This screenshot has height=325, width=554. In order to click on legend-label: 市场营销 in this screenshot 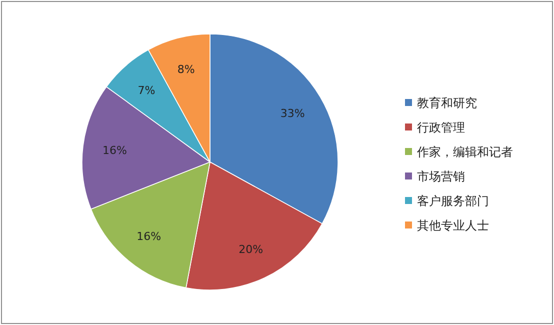, I will do `click(441, 177)`.